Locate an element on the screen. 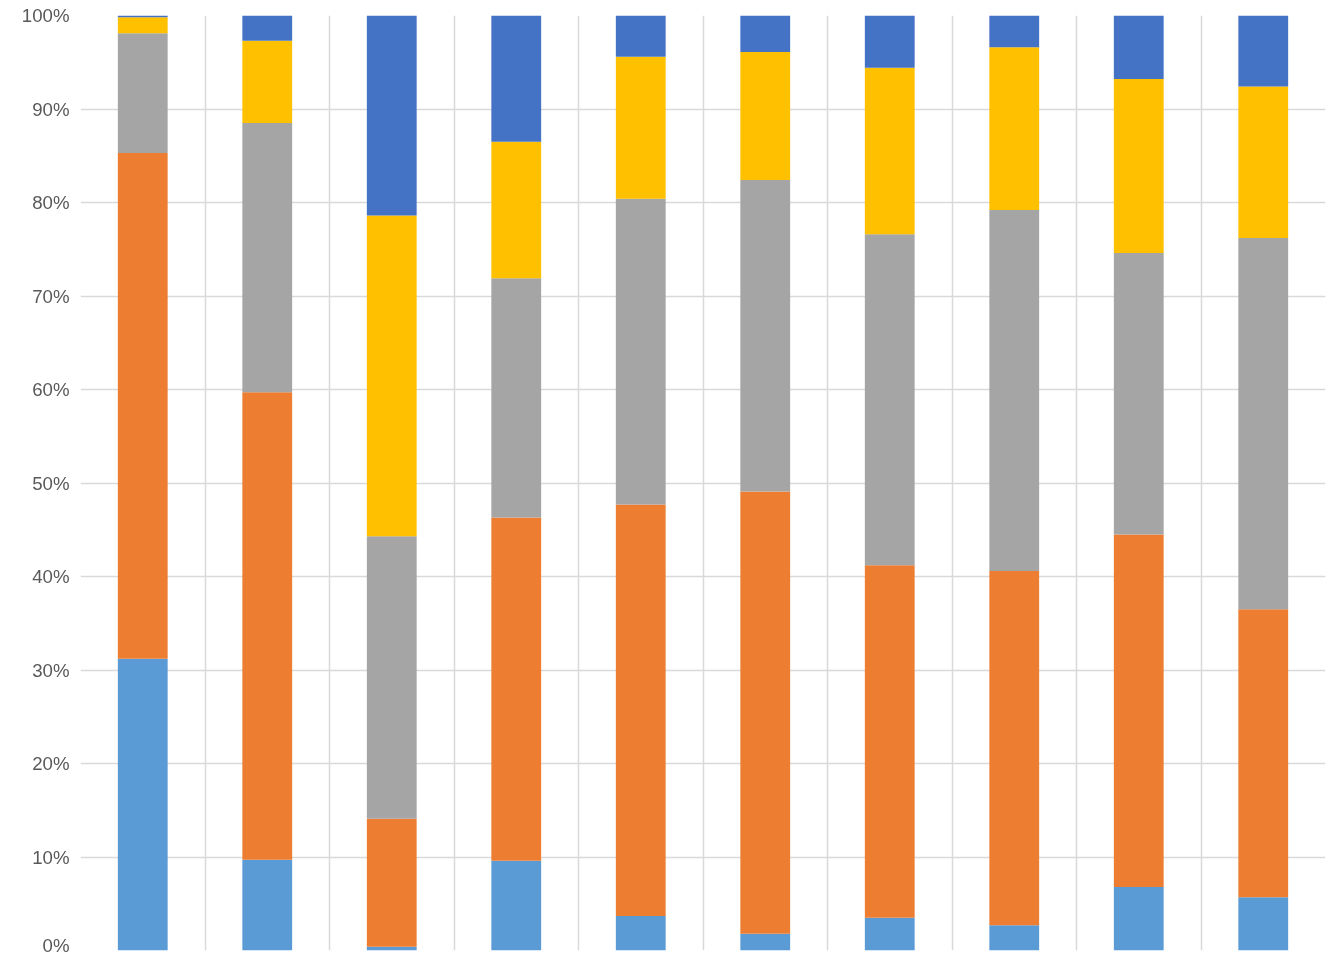 Image resolution: width=1337 pixels, height=963 pixels. y-tick-label: 90% is located at coordinates (51, 109).